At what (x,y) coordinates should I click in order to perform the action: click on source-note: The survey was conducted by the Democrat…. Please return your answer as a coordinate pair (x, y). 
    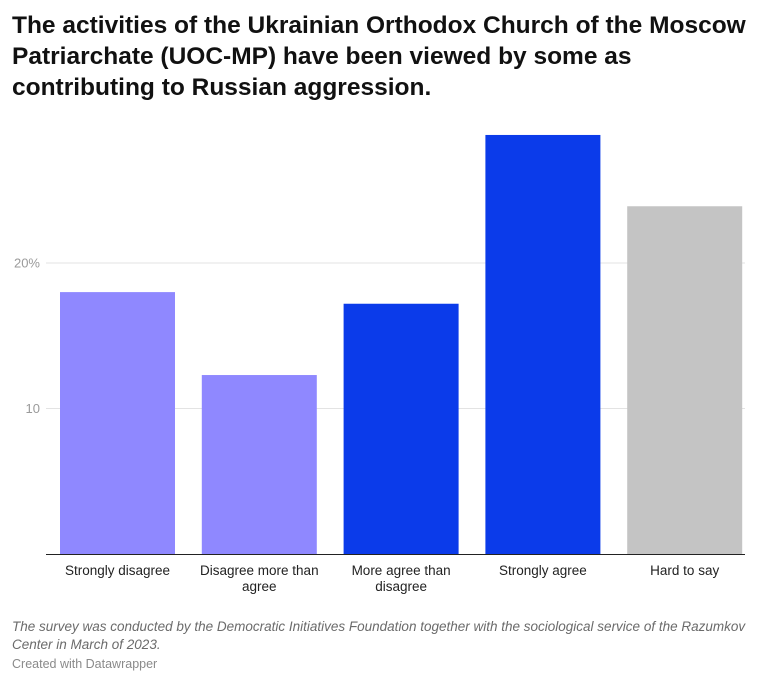
    Looking at the image, I should click on (379, 635).